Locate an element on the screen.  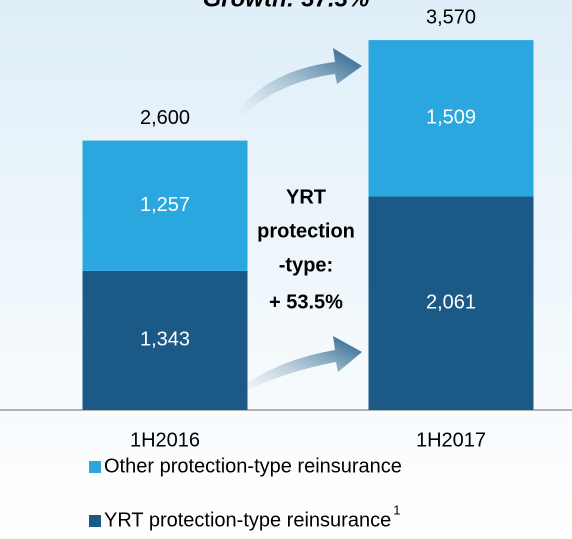
annotation: + 53.5% is located at coordinates (306, 302).